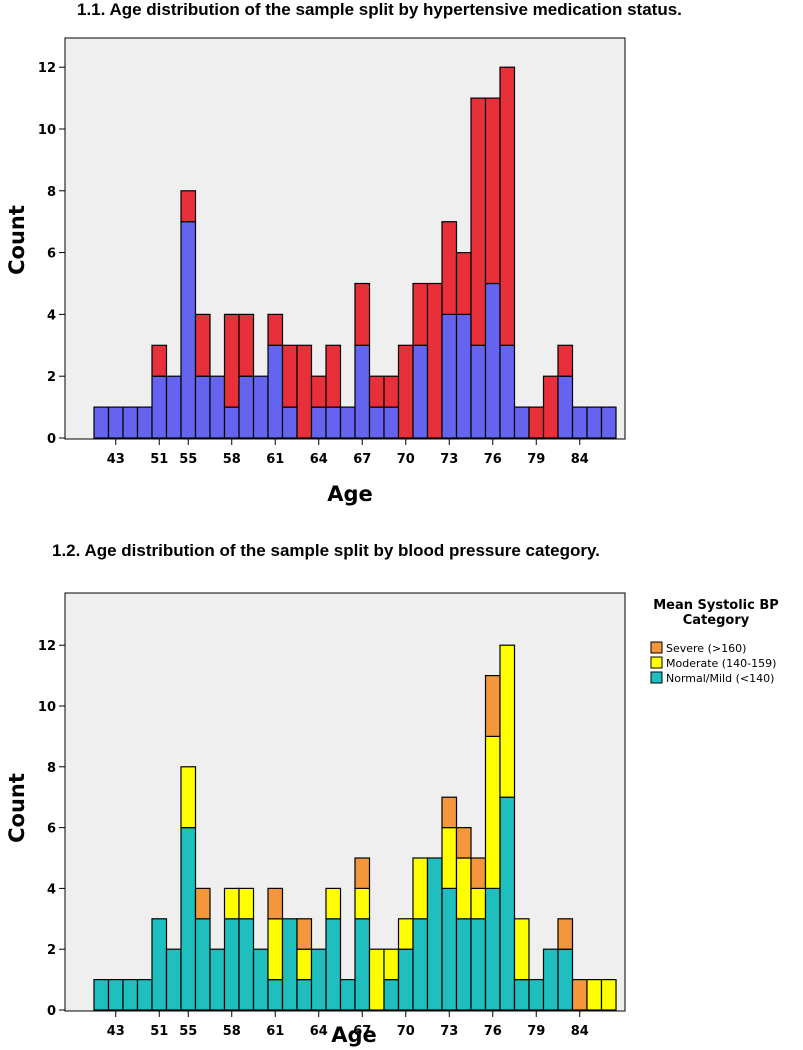 This screenshot has width=803, height=1050. Describe the element at coordinates (202, 345) in the screenshot. I see `chart1-bar-s1-b7` at that location.